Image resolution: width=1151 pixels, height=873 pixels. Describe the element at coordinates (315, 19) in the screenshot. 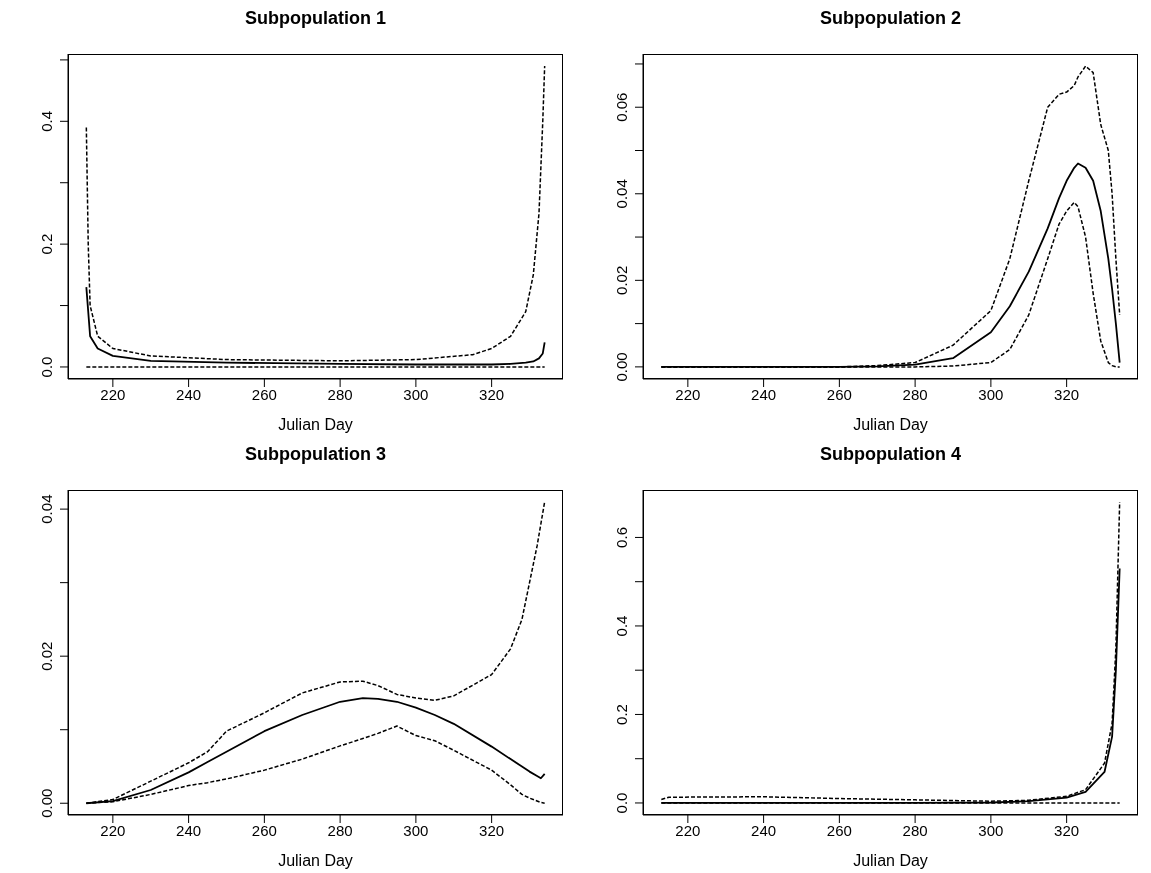

I see `chart-title: Subpopulation 1` at that location.